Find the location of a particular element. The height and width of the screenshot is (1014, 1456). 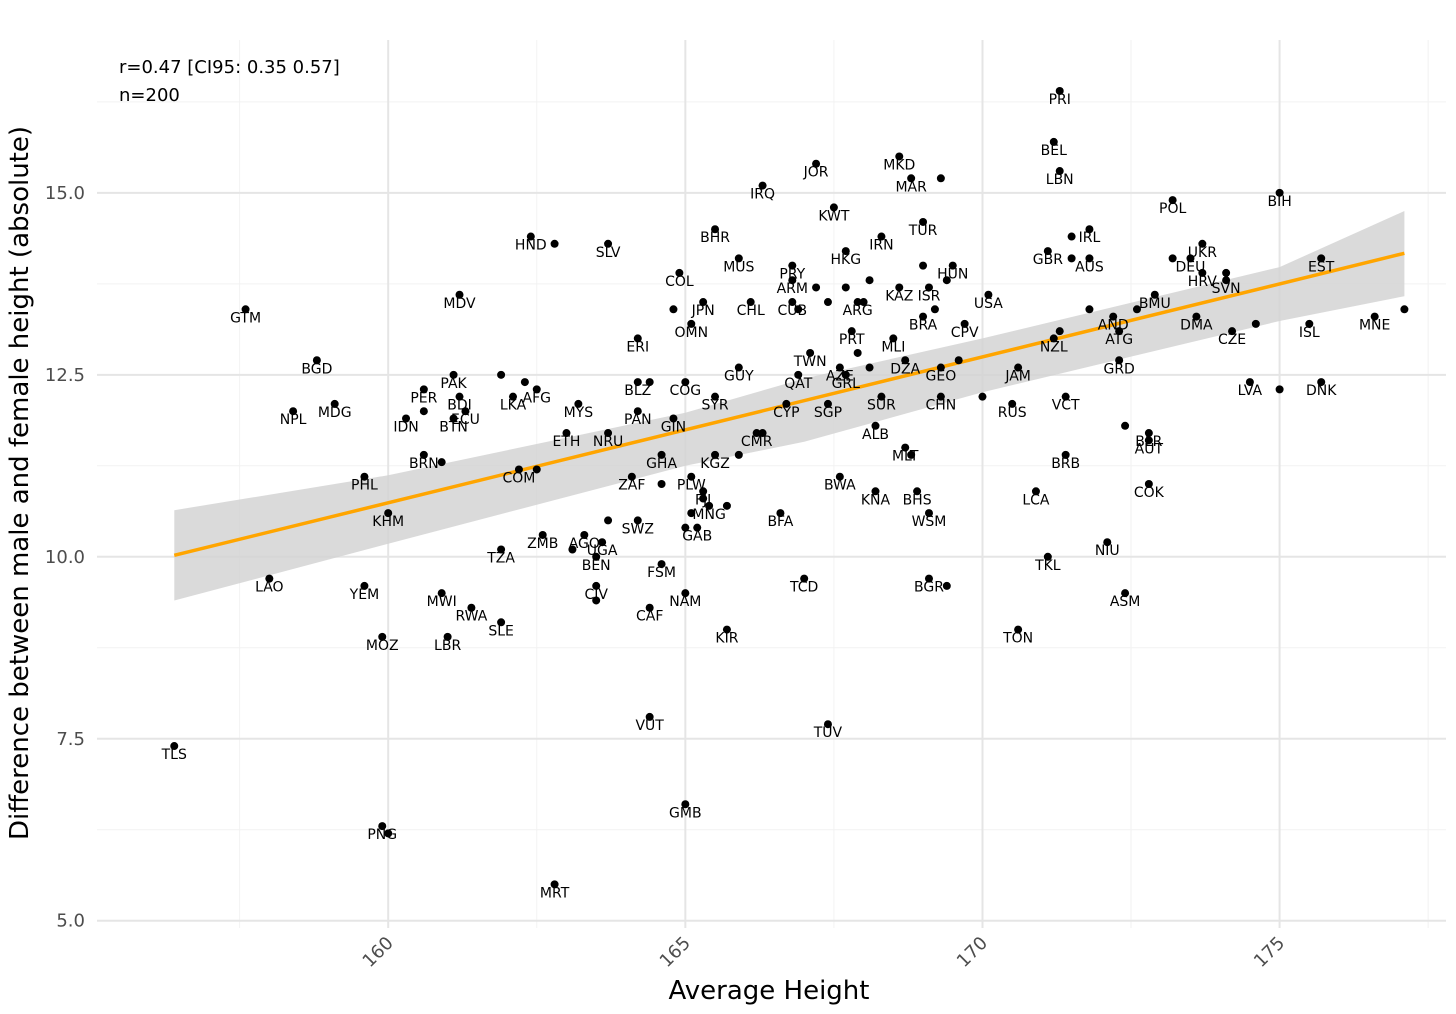

point-label: MAR is located at coordinates (911, 187).